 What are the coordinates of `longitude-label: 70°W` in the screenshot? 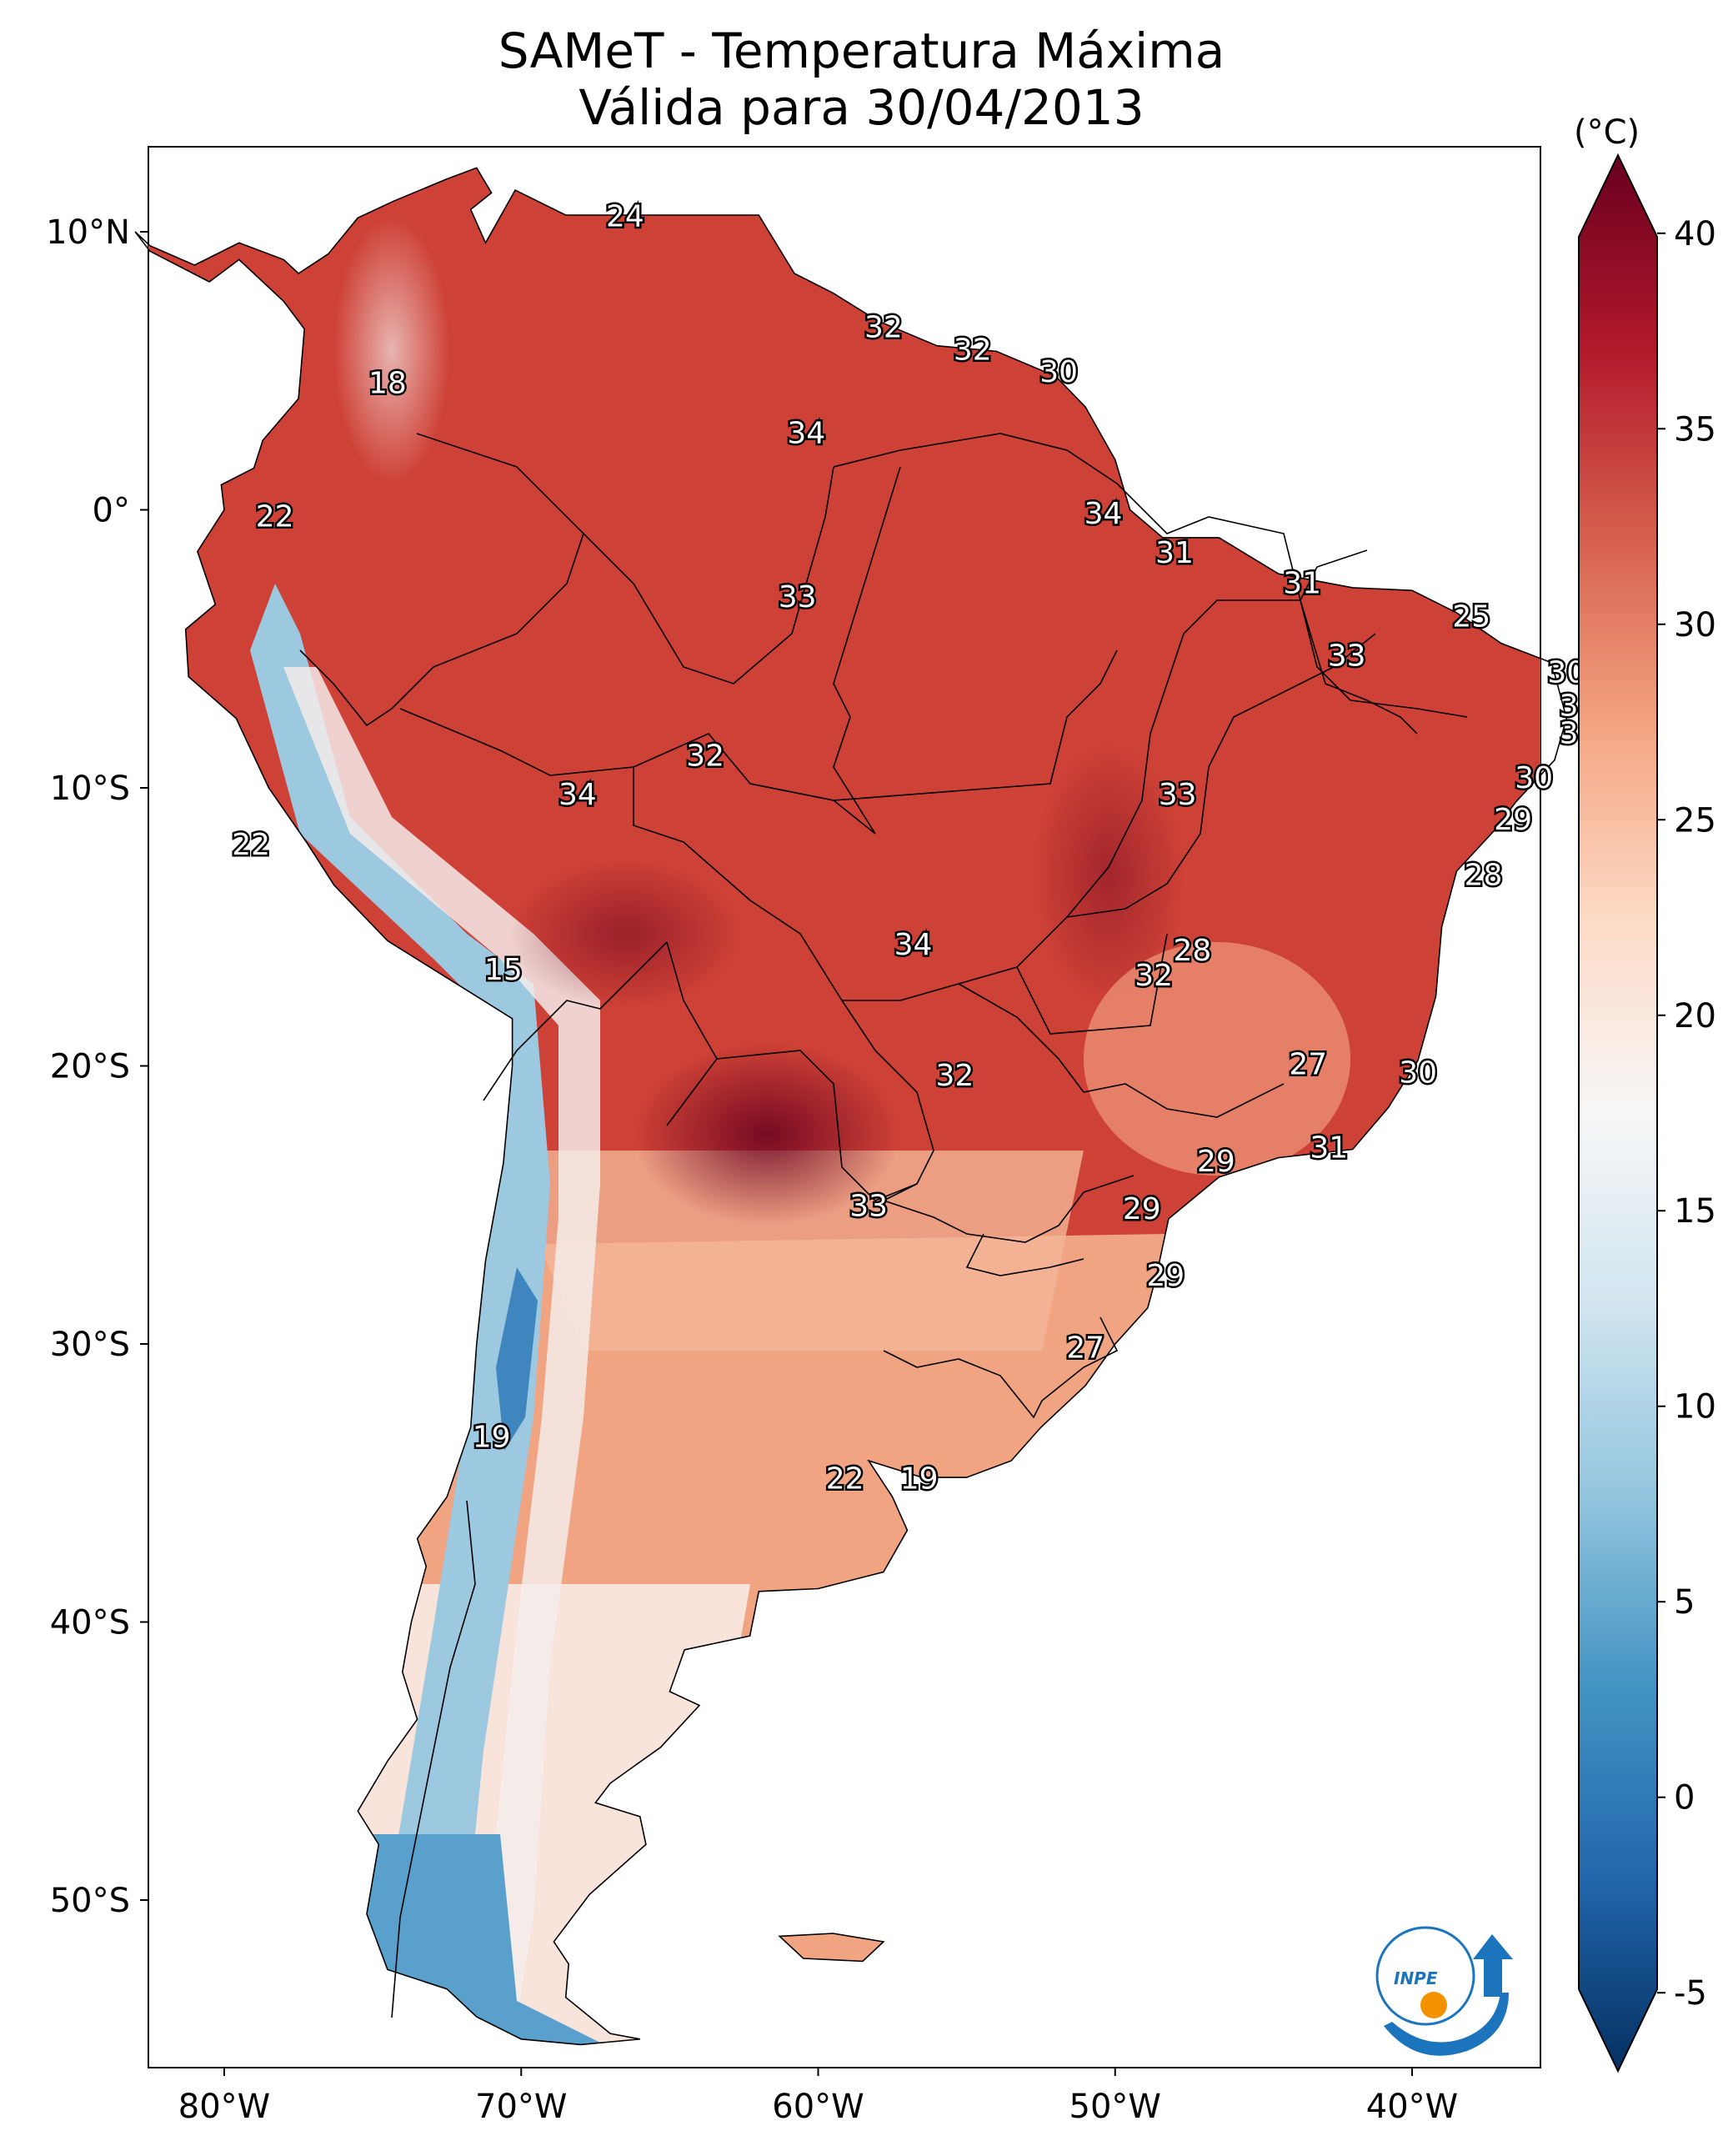 It's located at (521, 2107).